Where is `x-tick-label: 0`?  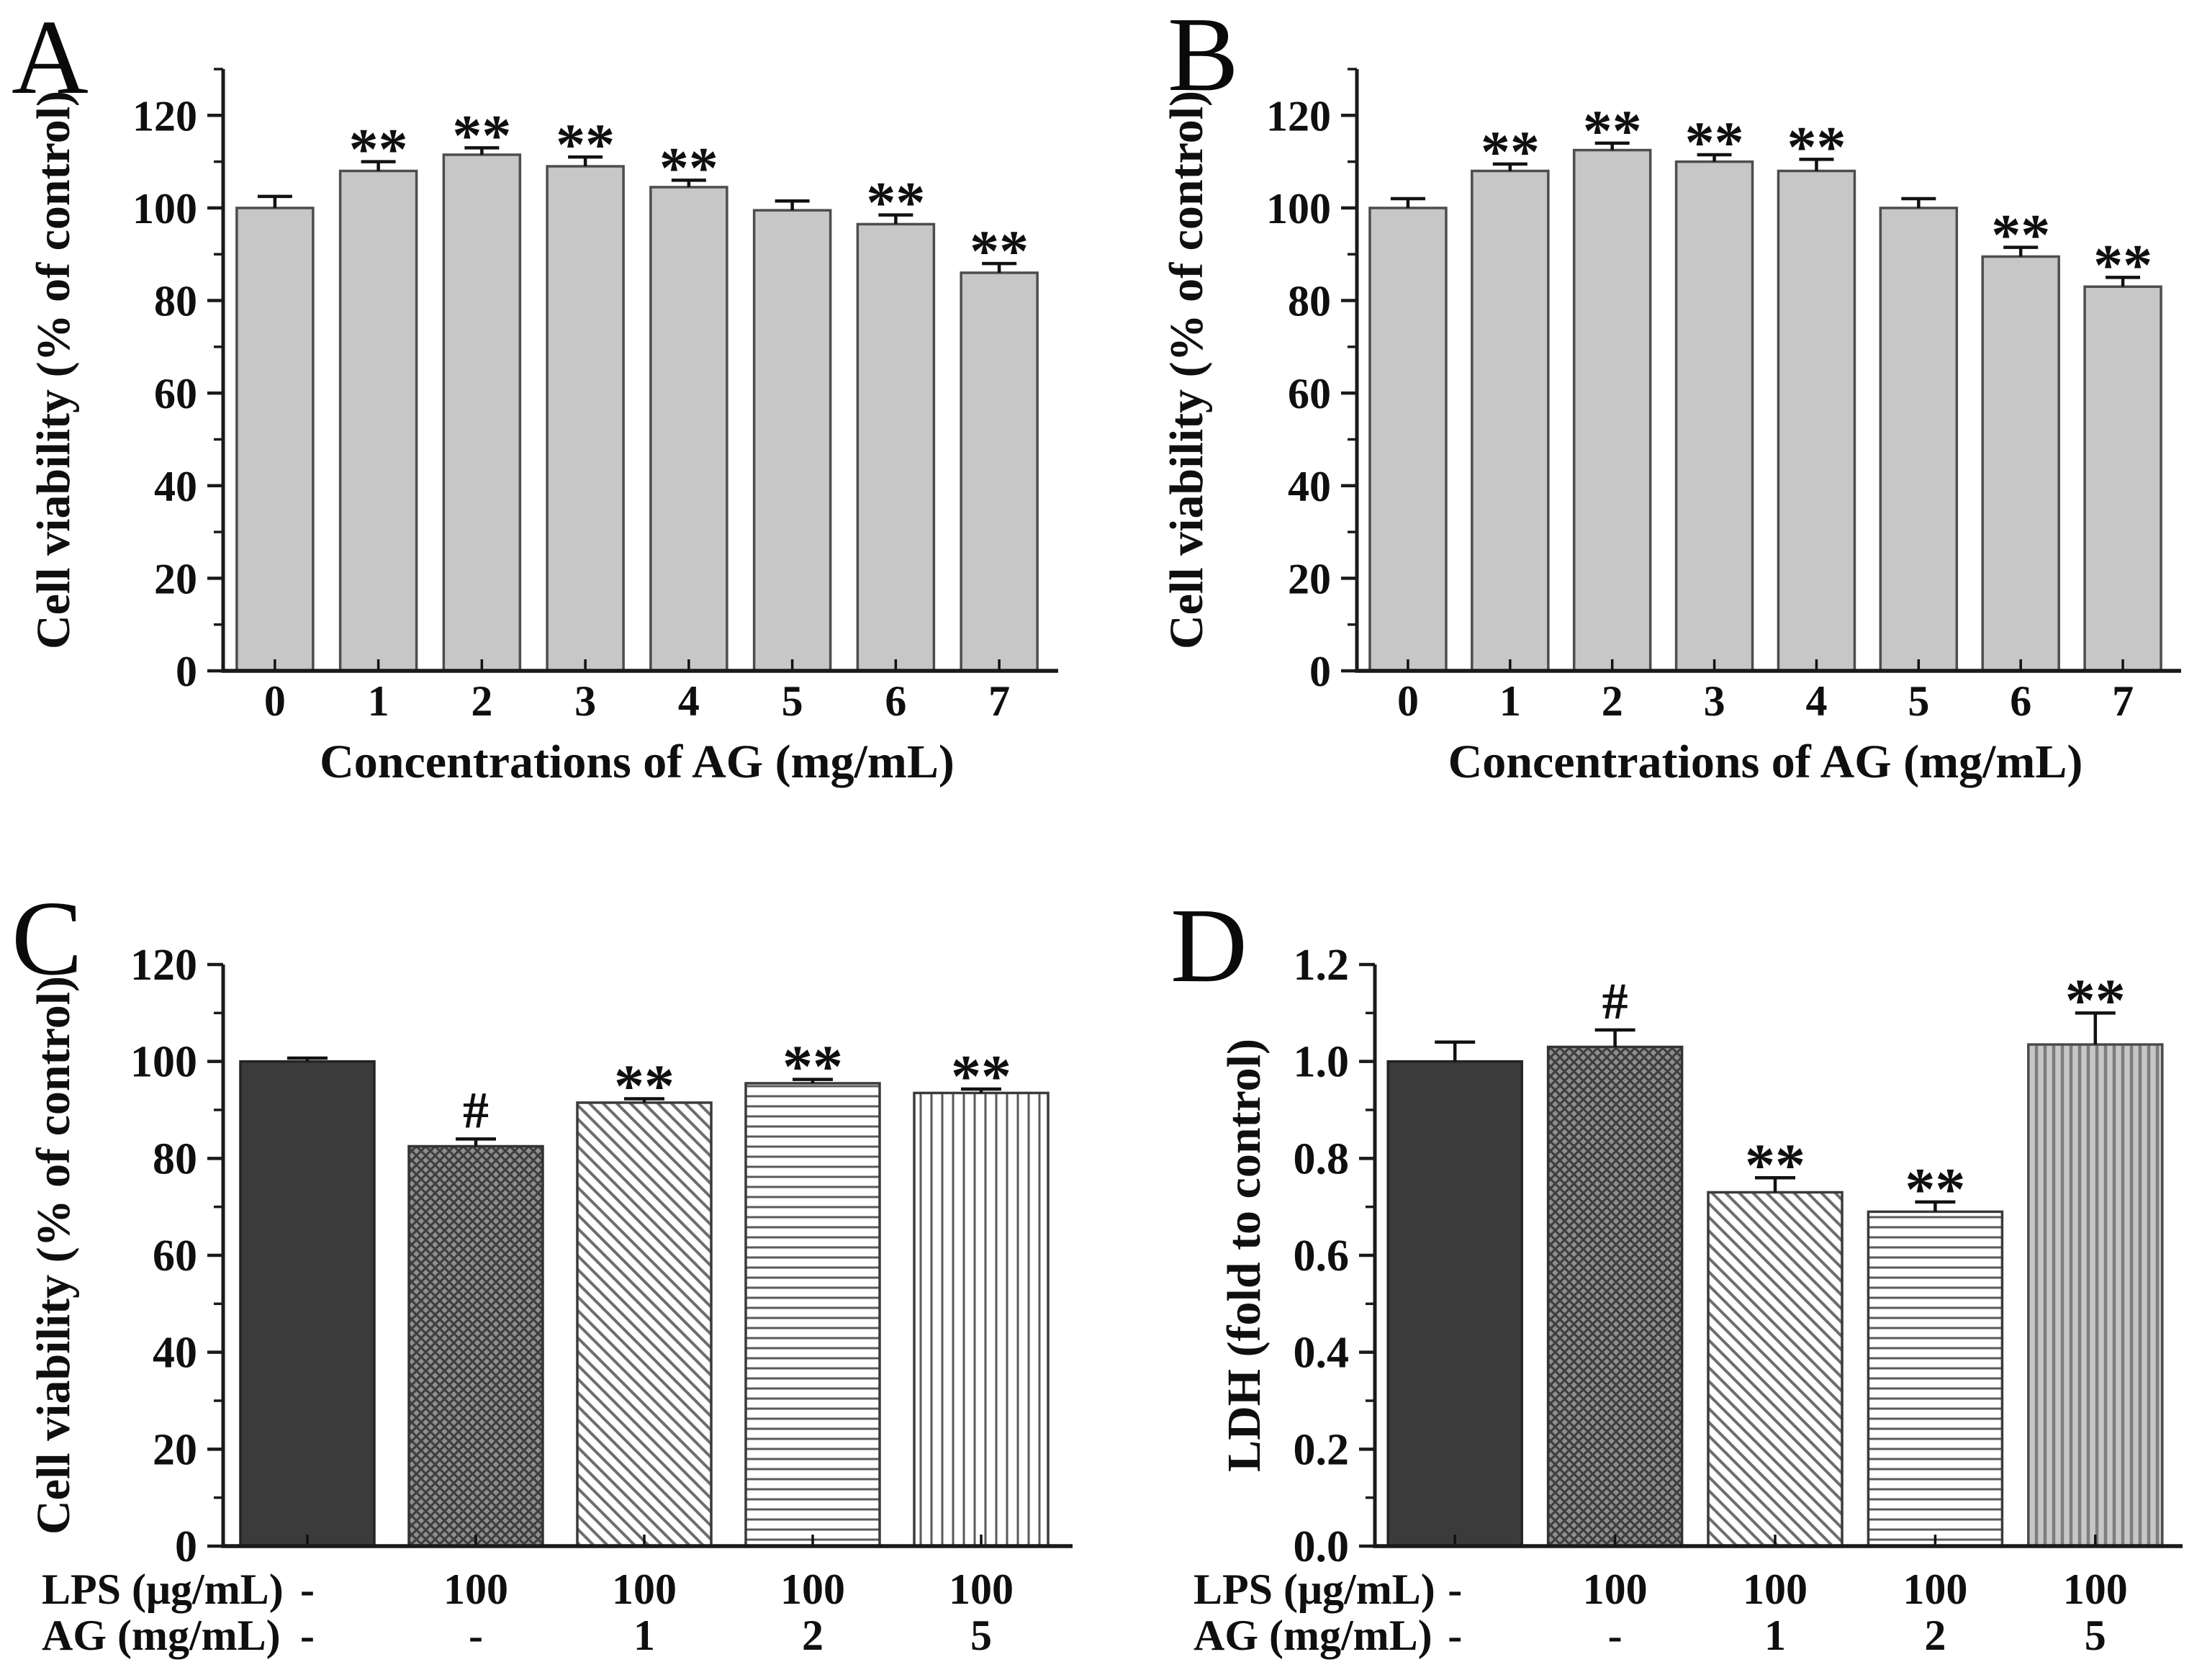 x-tick-label: 0 is located at coordinates (275, 701).